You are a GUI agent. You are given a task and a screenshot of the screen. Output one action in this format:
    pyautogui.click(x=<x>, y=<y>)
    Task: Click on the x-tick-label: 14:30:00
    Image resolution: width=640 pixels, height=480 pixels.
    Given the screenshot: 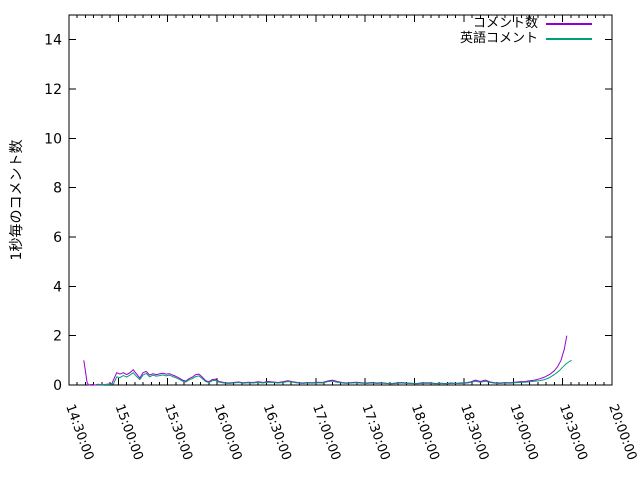 What is the action you would take?
    pyautogui.click(x=79, y=432)
    